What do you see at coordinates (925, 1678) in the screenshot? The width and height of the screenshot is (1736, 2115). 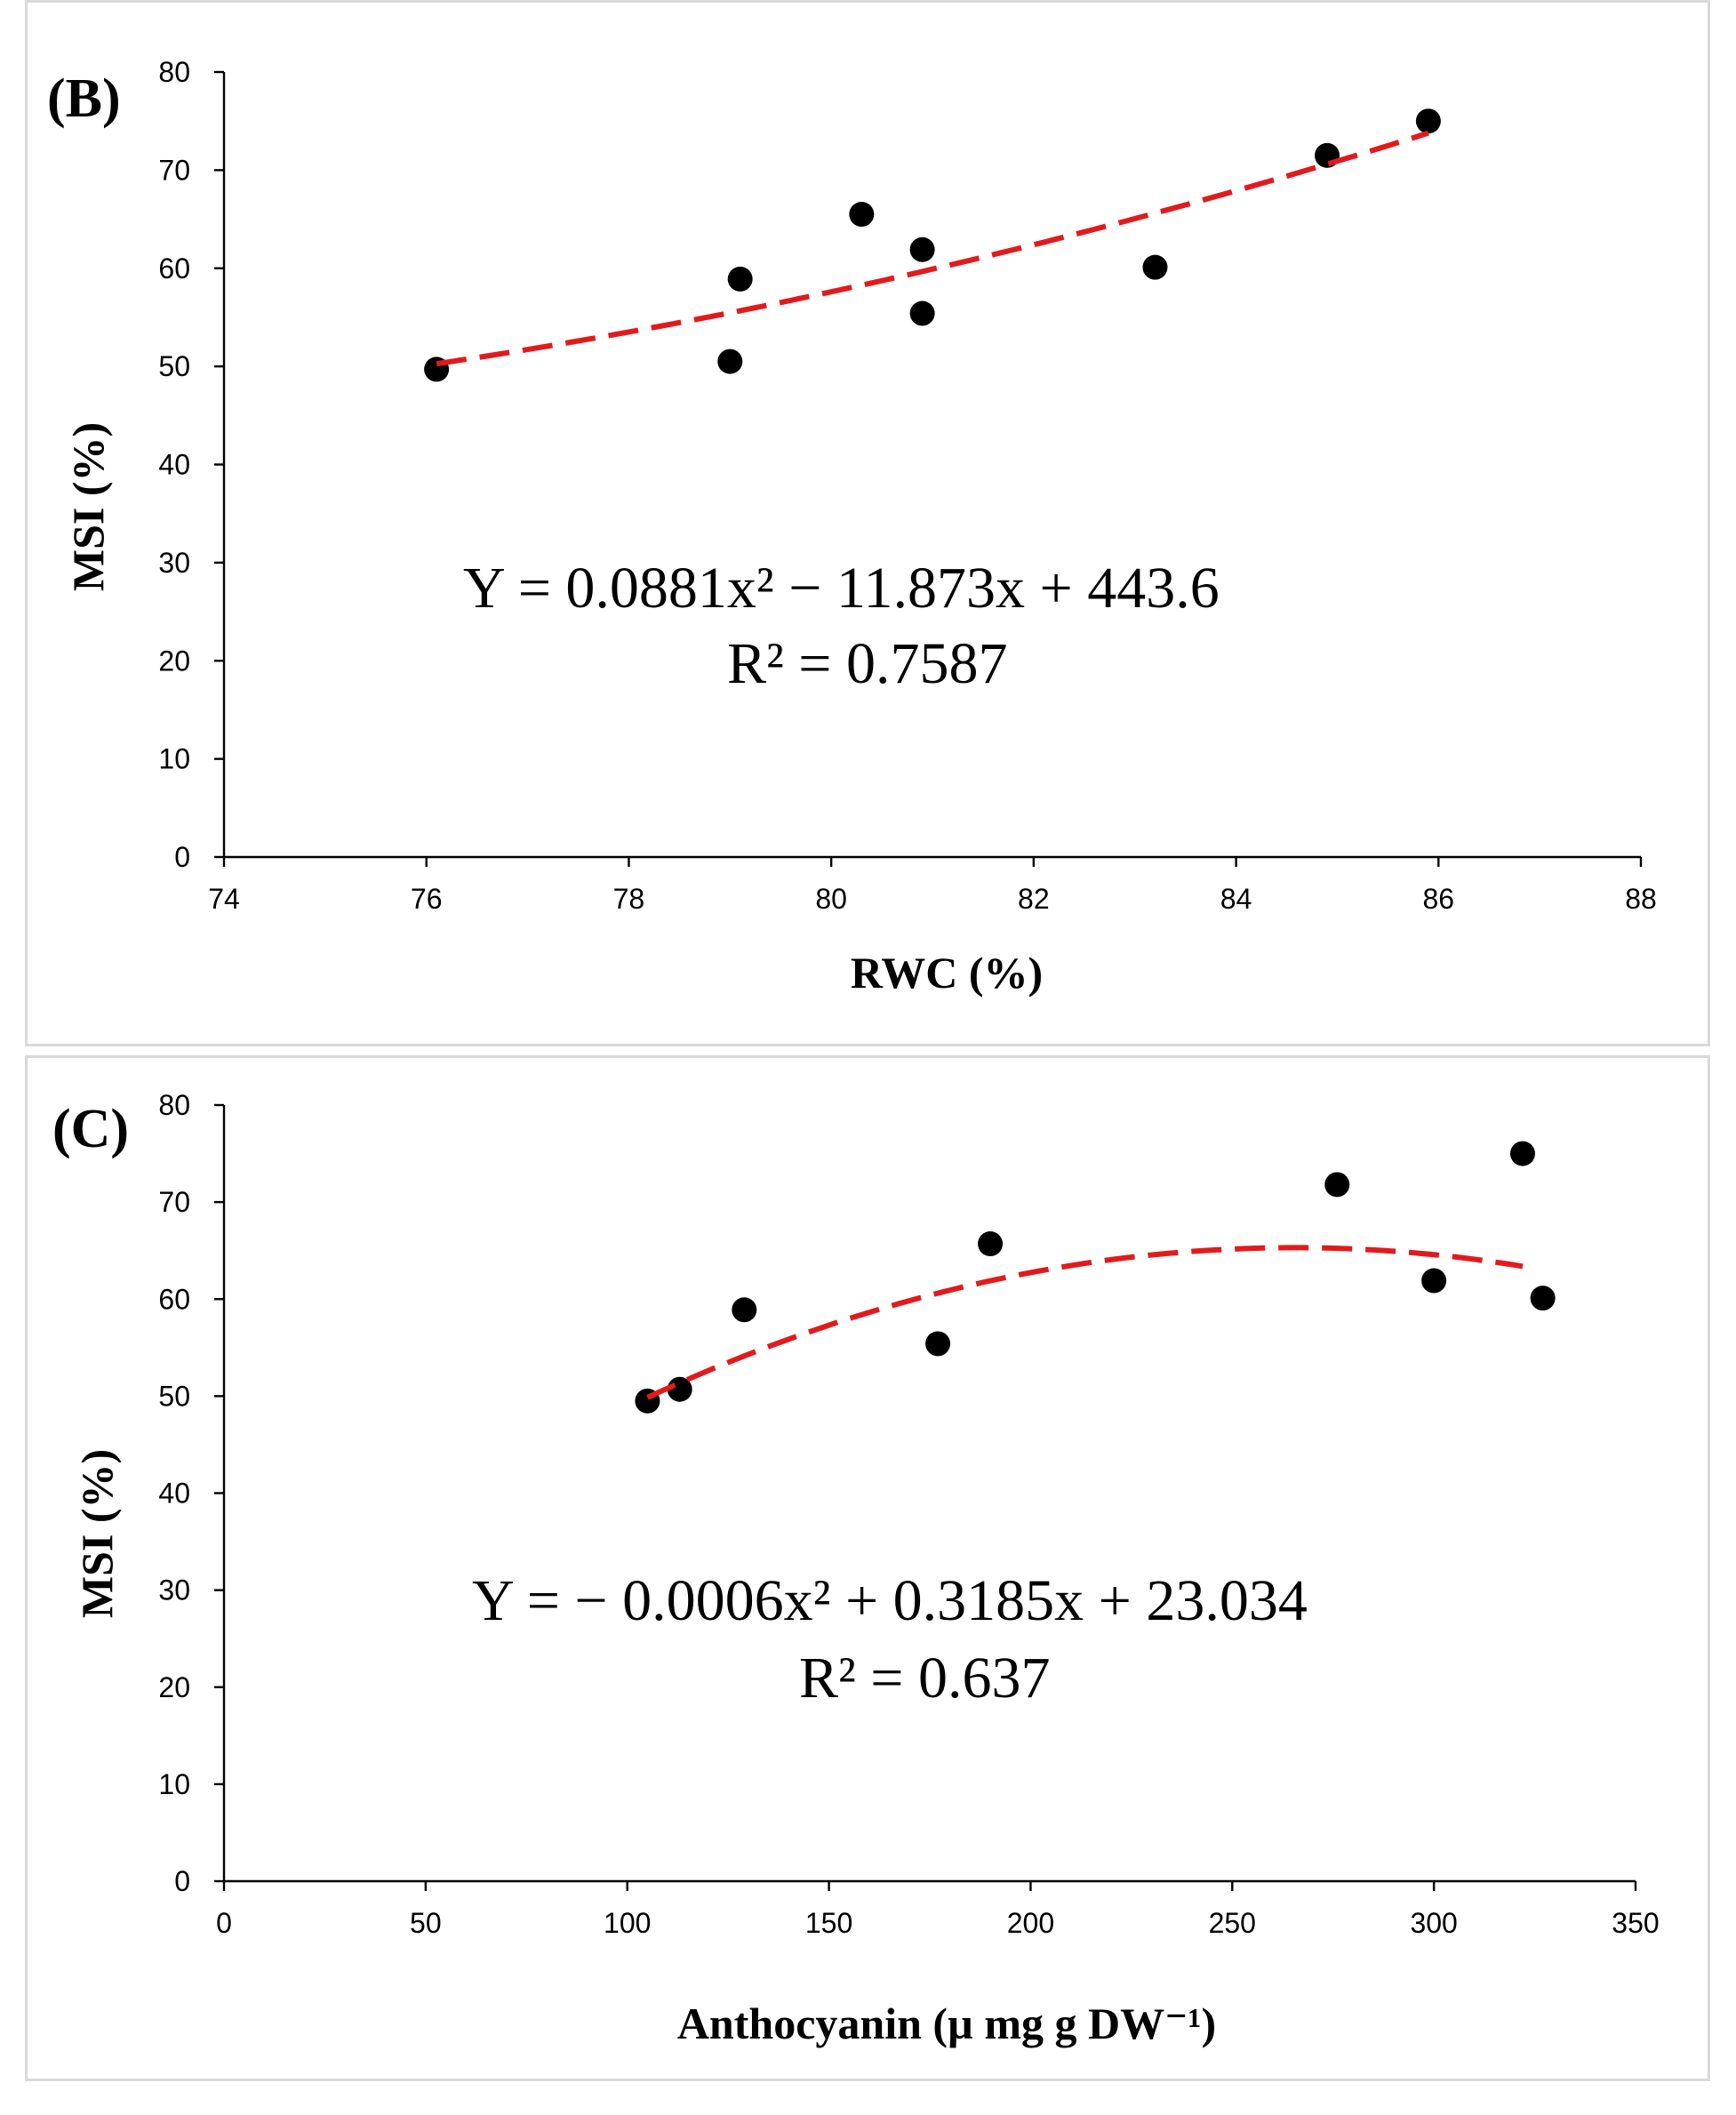 I see `r-squared-c: R² = 0.637` at bounding box center [925, 1678].